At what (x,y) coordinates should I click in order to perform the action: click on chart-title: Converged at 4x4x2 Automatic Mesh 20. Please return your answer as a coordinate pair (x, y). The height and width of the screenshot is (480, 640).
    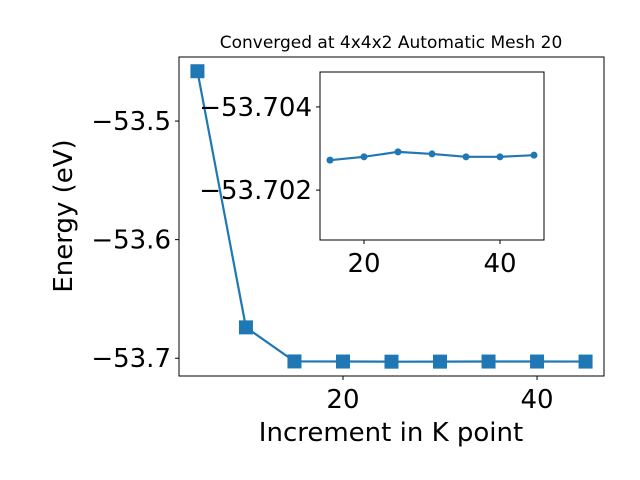
    Looking at the image, I should click on (391, 43).